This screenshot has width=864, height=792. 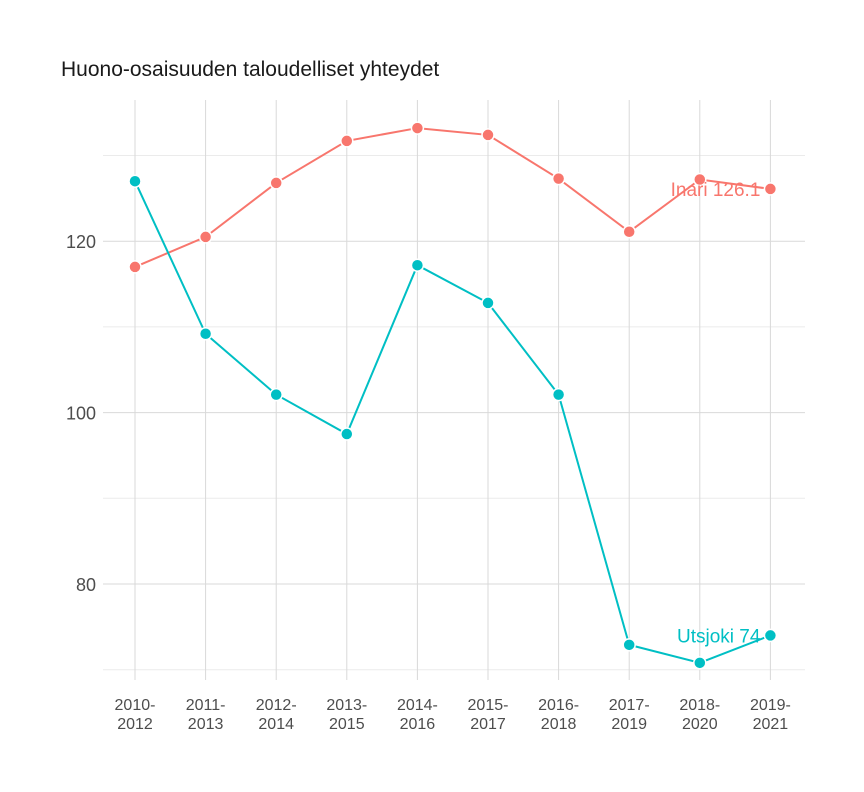 I want to click on y-axis: 80 100 120, so click(x=81, y=413).